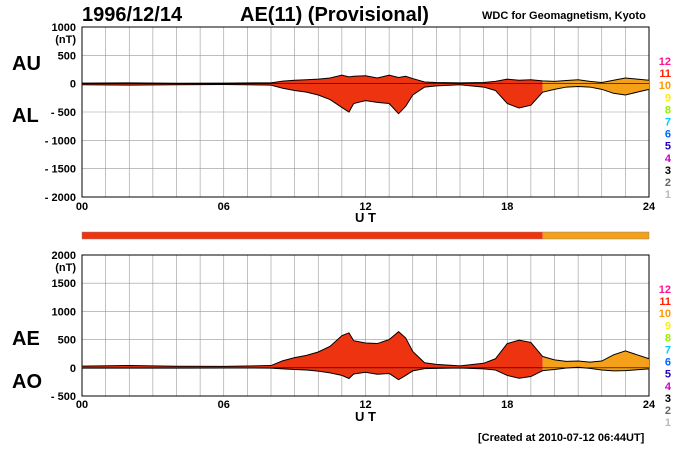 The width and height of the screenshot is (700, 450). I want to click on data-source: WDC for Geomagnetism, Kyoto, so click(564, 16).